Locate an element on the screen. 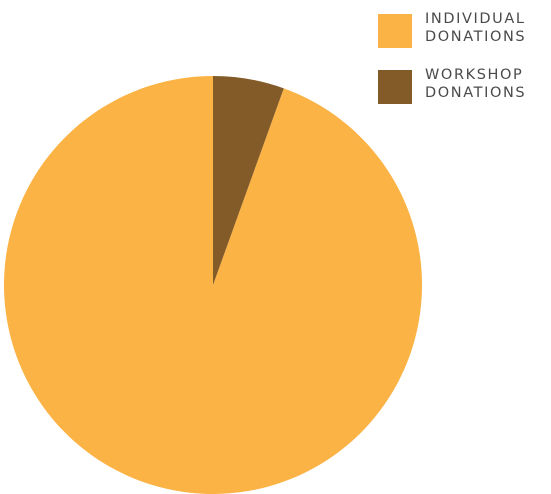  legend-label-workshop-donations: WORKSHOP DONATIONS is located at coordinates (476, 84).